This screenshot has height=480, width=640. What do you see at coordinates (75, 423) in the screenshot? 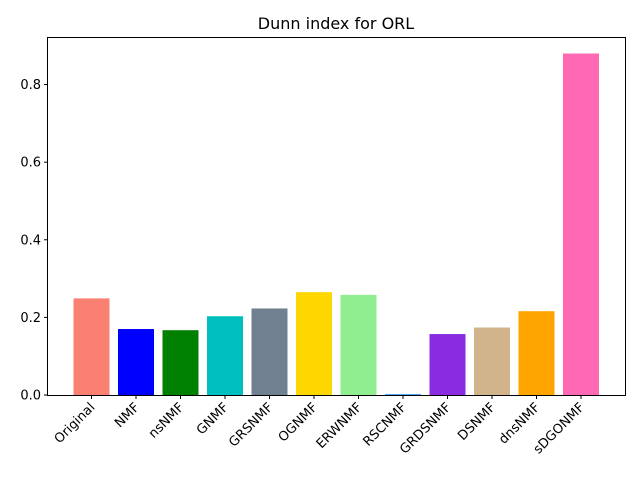
I see `x-tick-label: Original` at bounding box center [75, 423].